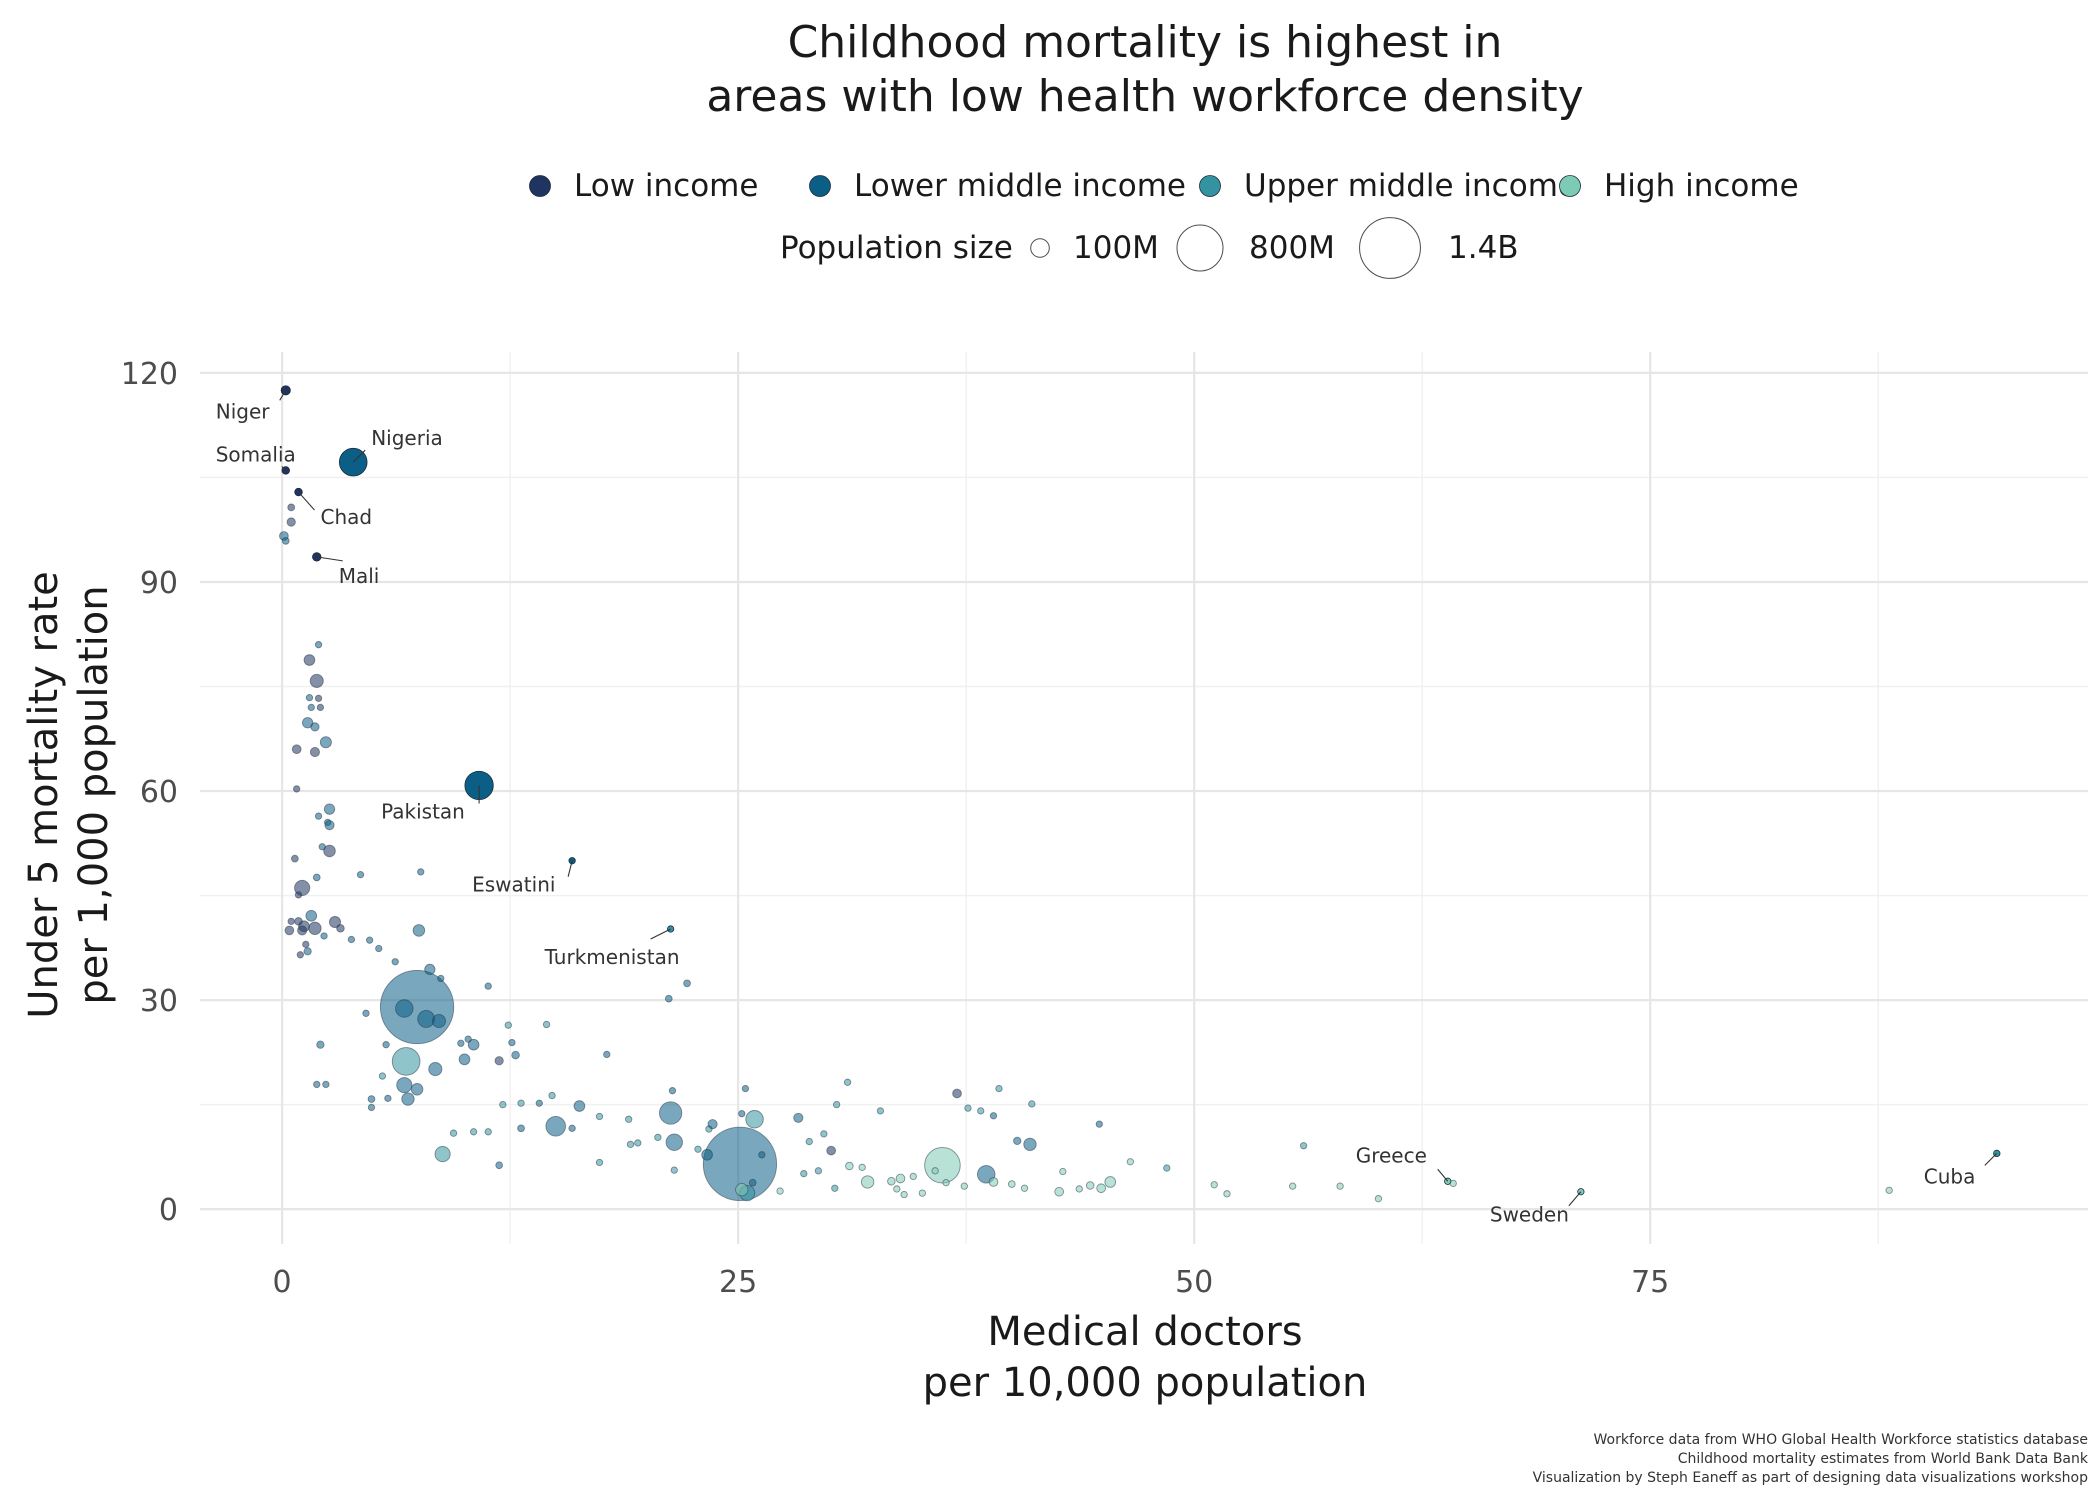  I want to click on chart-title-line-1: Childhood mortality is highest in, so click(1145, 42).